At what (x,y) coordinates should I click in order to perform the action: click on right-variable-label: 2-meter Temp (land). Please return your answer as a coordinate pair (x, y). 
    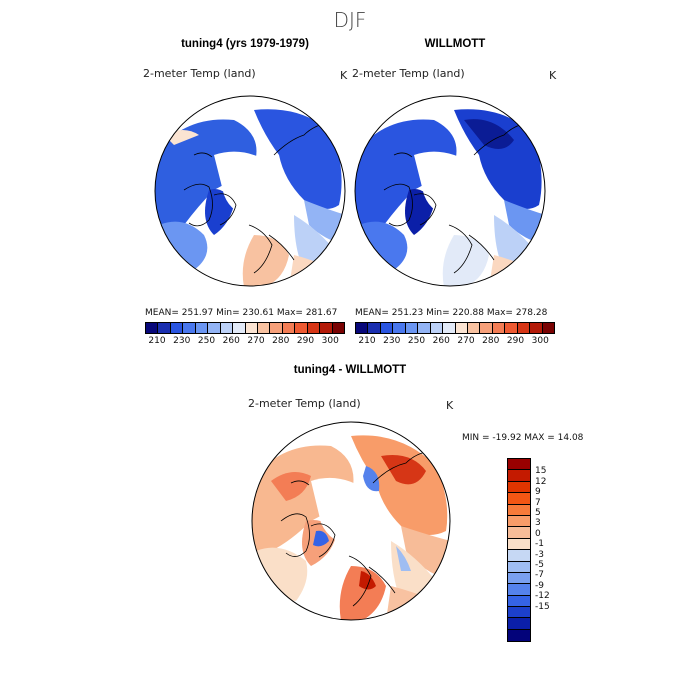
    Looking at the image, I should click on (408, 73).